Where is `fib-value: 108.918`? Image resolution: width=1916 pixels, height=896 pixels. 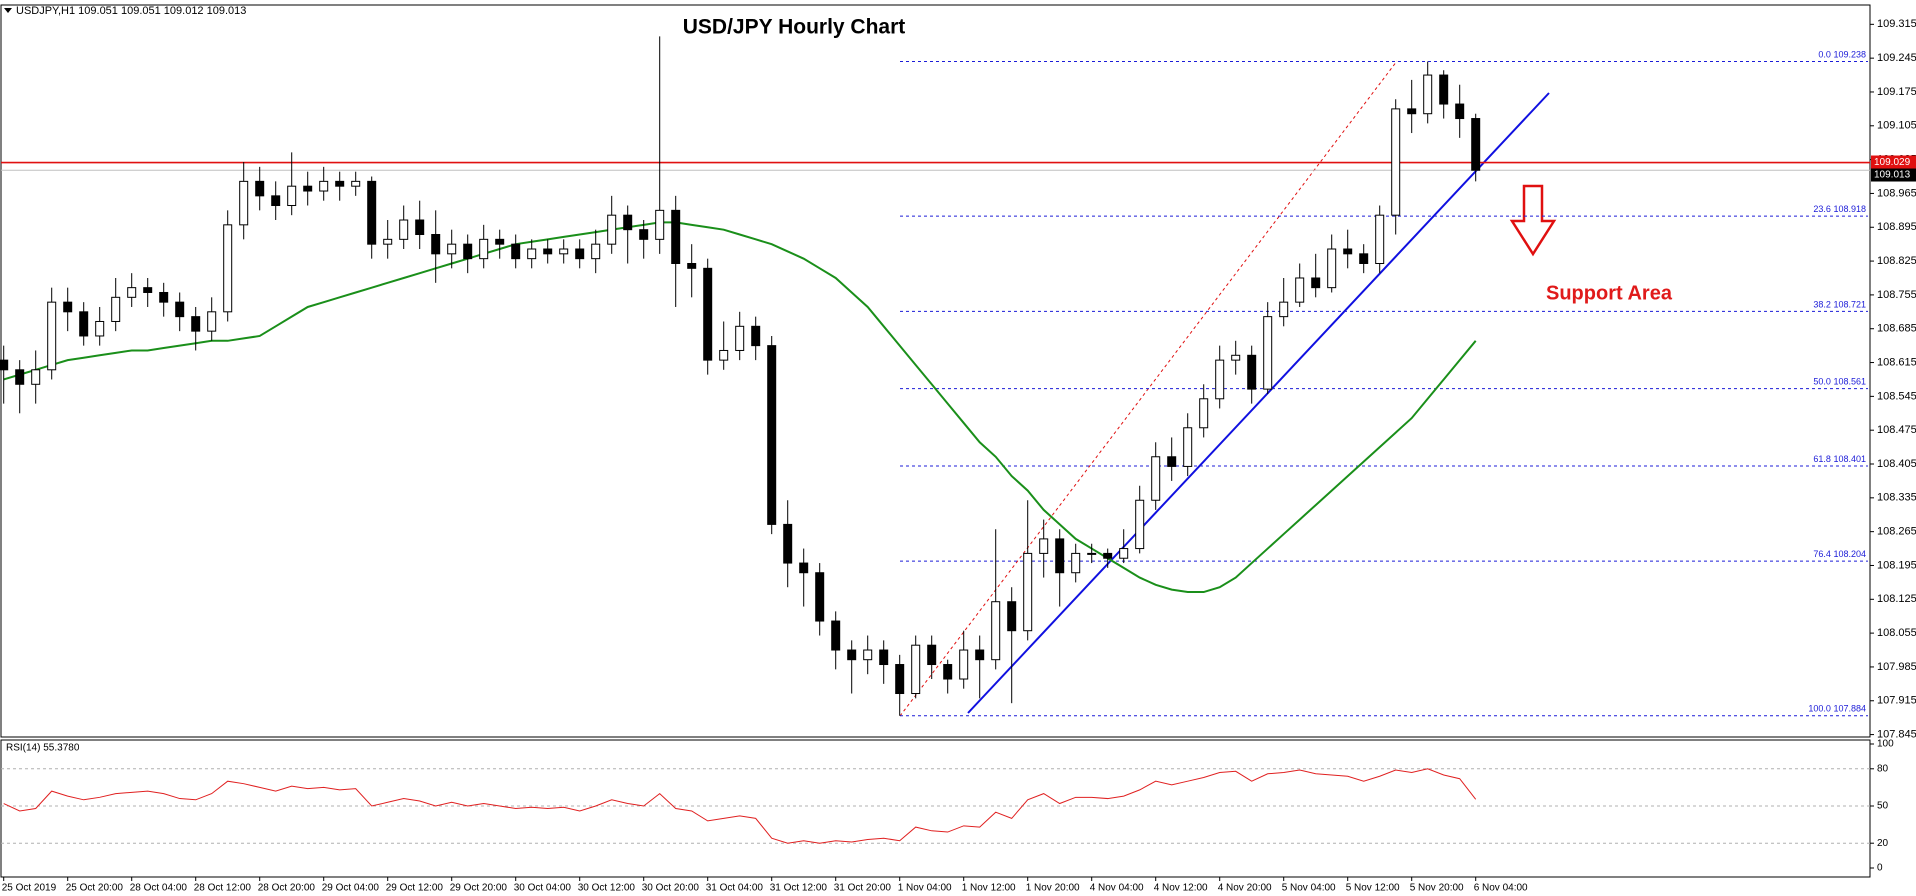 fib-value: 108.918 is located at coordinates (1849, 210).